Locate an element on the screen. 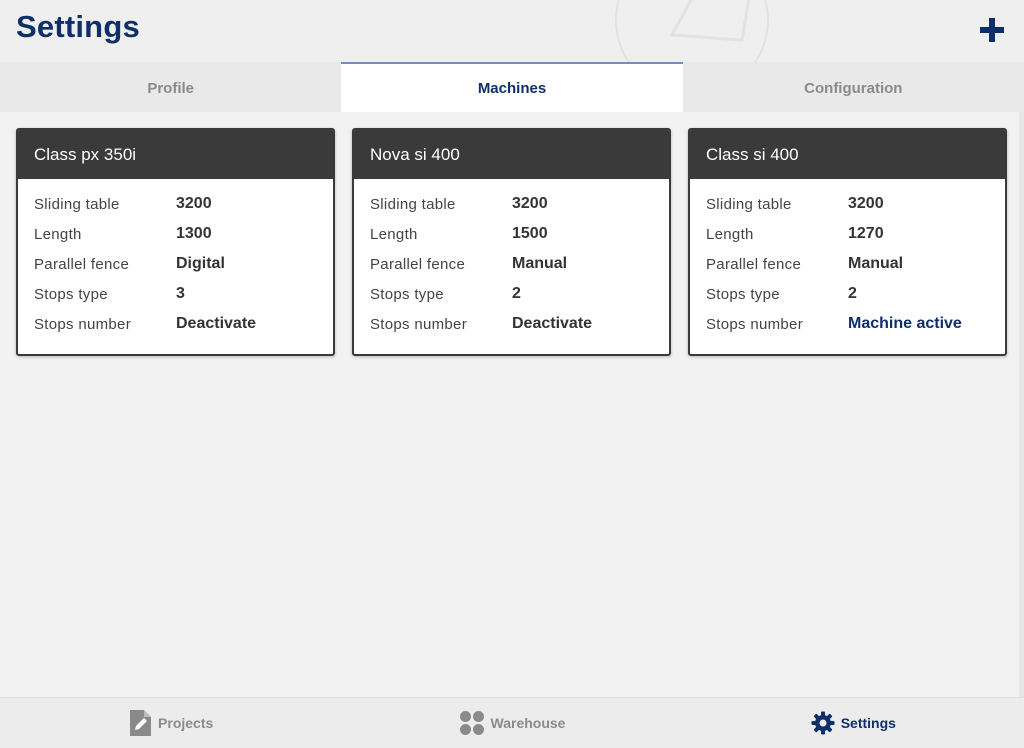 The image size is (1024, 748). spec-row: Length 1270 is located at coordinates (847, 234).